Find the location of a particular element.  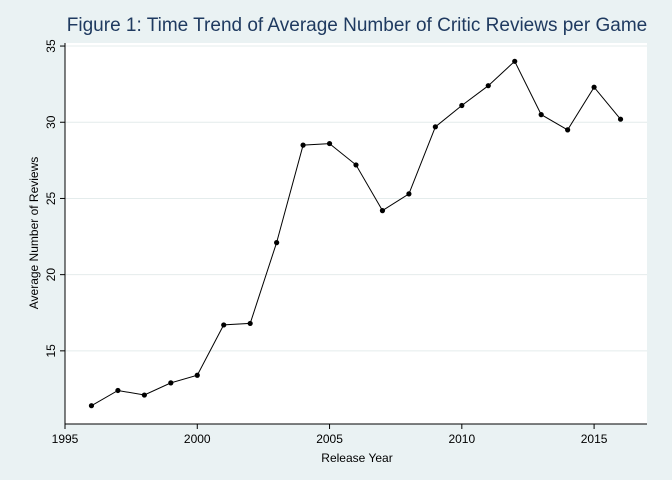

x-tick-label-2005: 2005 is located at coordinates (329, 439).